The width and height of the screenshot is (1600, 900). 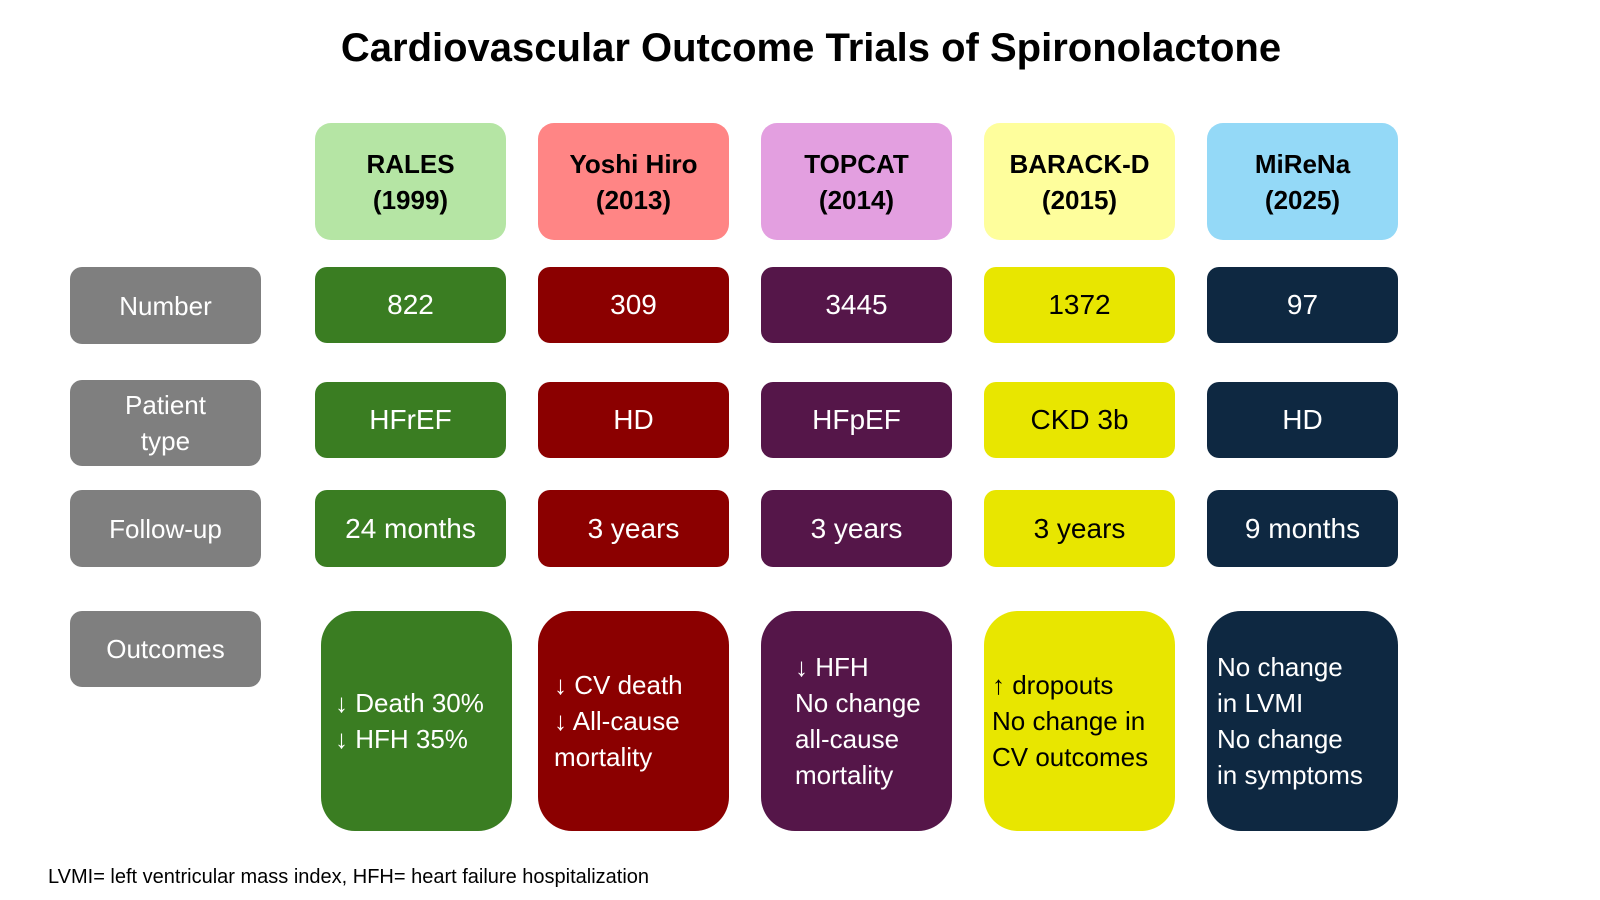 What do you see at coordinates (633, 721) in the screenshot?
I see `outcome-cell-yoshi-hiro: ↓ CV death ↓ All-cause mortality` at bounding box center [633, 721].